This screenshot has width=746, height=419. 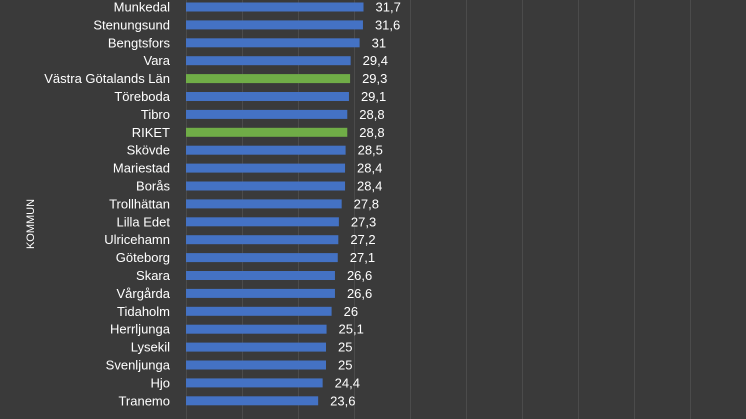 What do you see at coordinates (142, 7) in the screenshot?
I see `category-label: Munkedal` at bounding box center [142, 7].